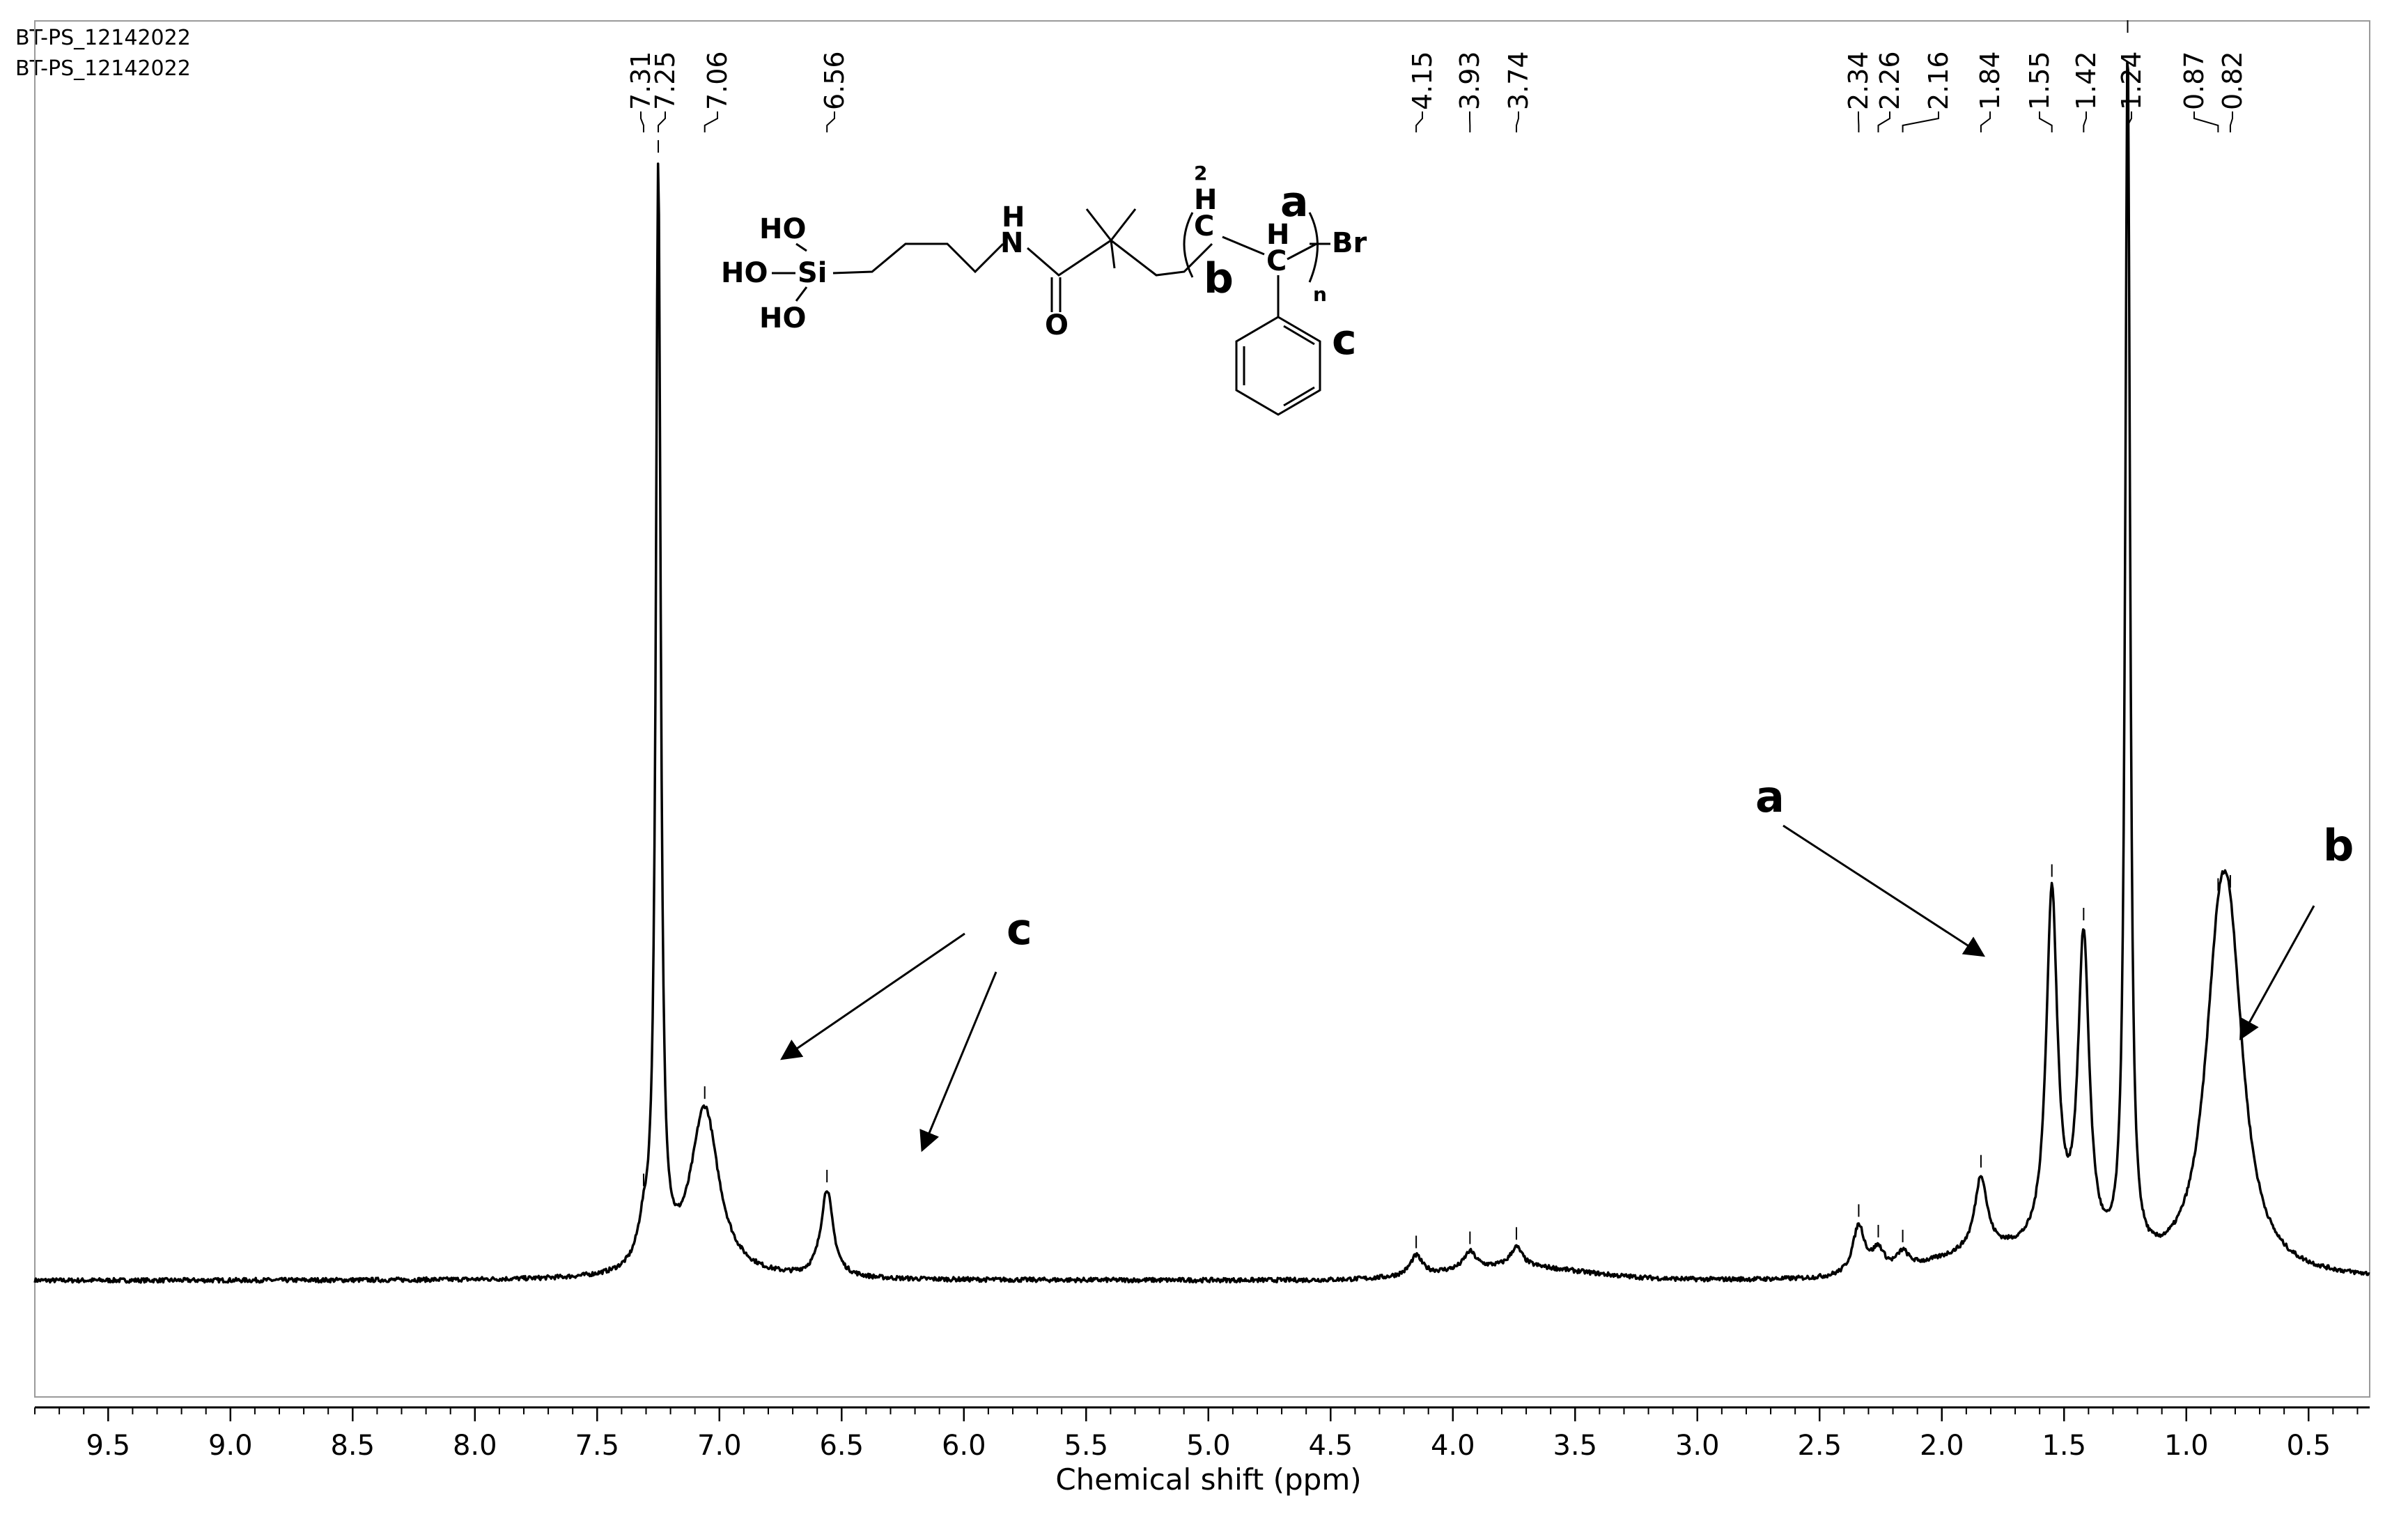 This screenshot has width=2408, height=1514. I want to click on peak-label: 2.26, so click(1889, 81).